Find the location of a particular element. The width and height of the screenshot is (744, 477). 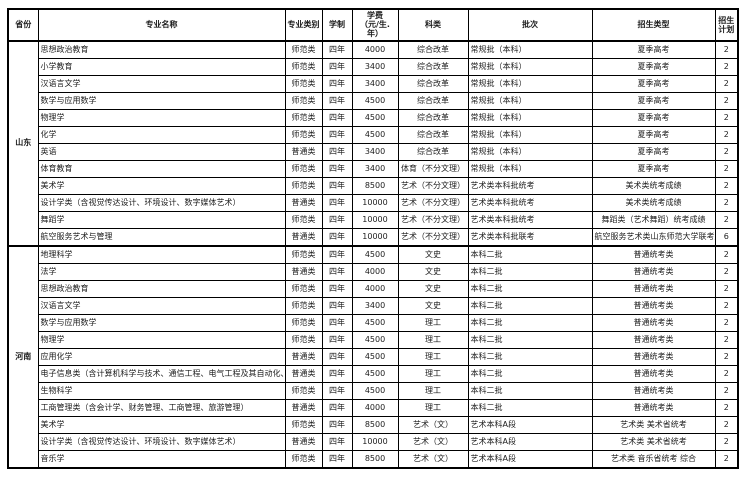

cell-major: 英语 is located at coordinates (161, 151).